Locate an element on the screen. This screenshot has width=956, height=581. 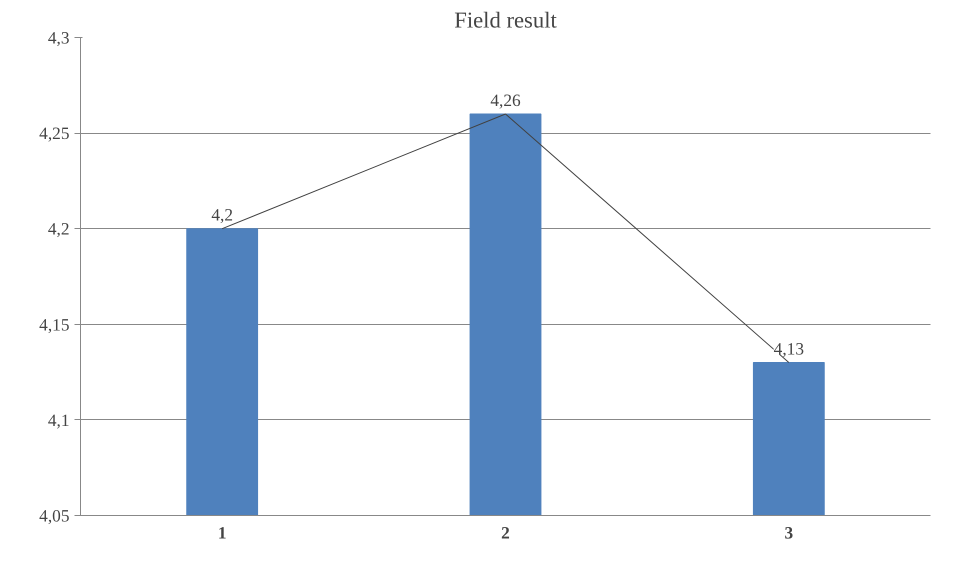
y-tick-label: 4,05 is located at coordinates (54, 516).